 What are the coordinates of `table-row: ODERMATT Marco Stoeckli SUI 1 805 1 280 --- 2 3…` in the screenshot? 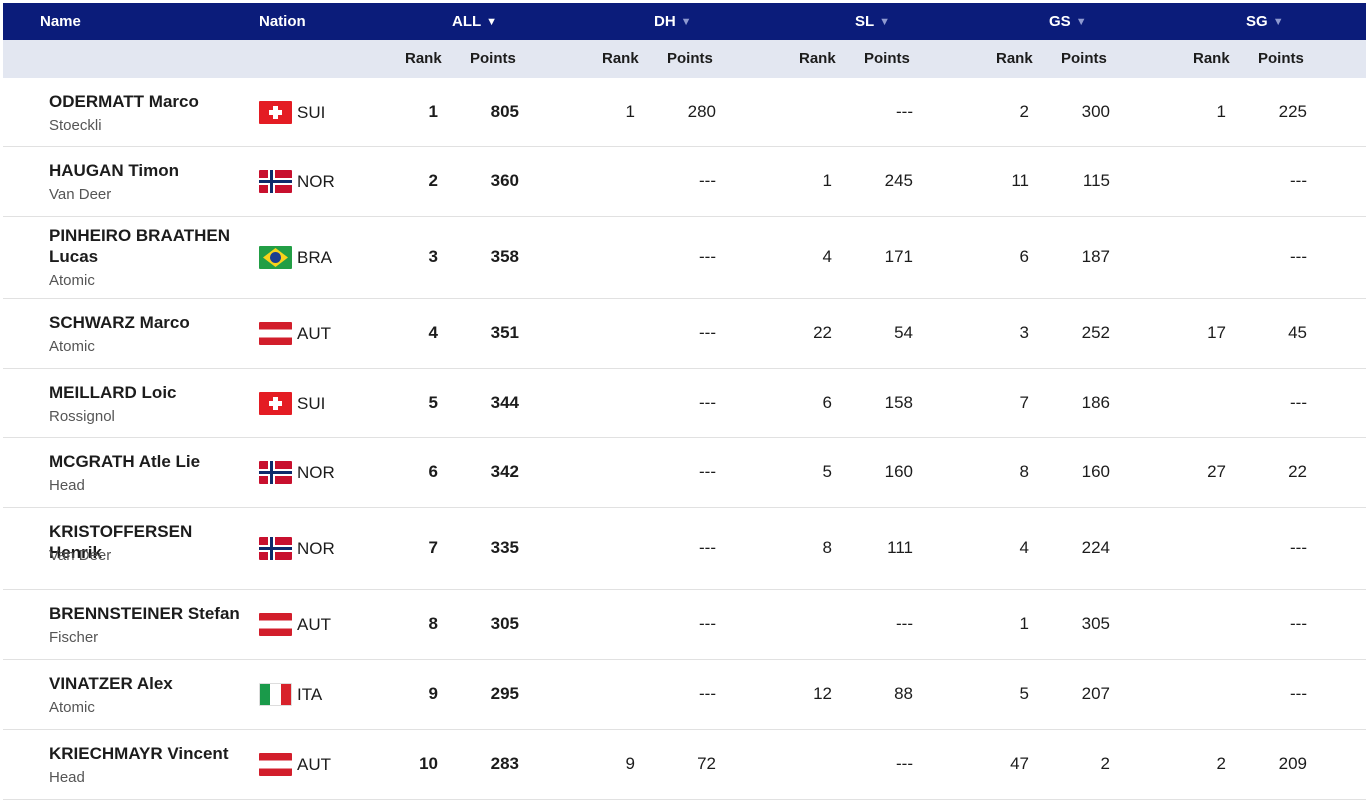 It's located at (684, 112).